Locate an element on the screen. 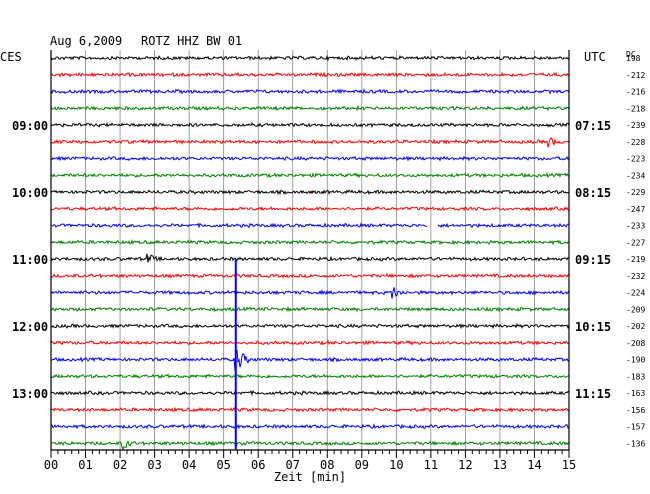  x-tick-label: 15 is located at coordinates (569, 465).